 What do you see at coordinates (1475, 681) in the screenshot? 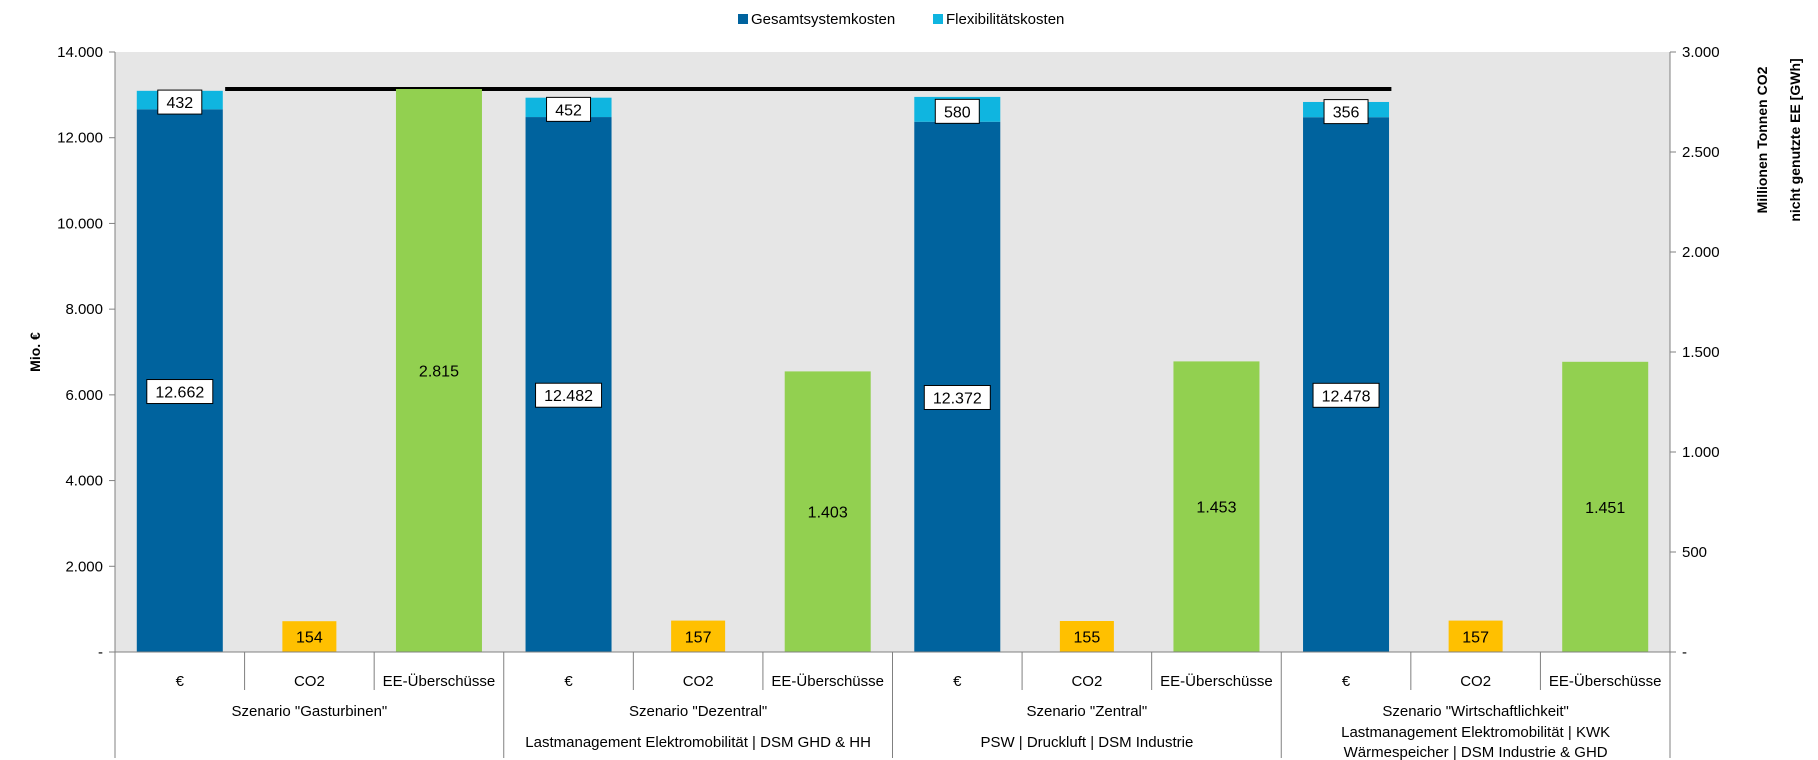
I see `category-label-3-1: CO2` at bounding box center [1475, 681].